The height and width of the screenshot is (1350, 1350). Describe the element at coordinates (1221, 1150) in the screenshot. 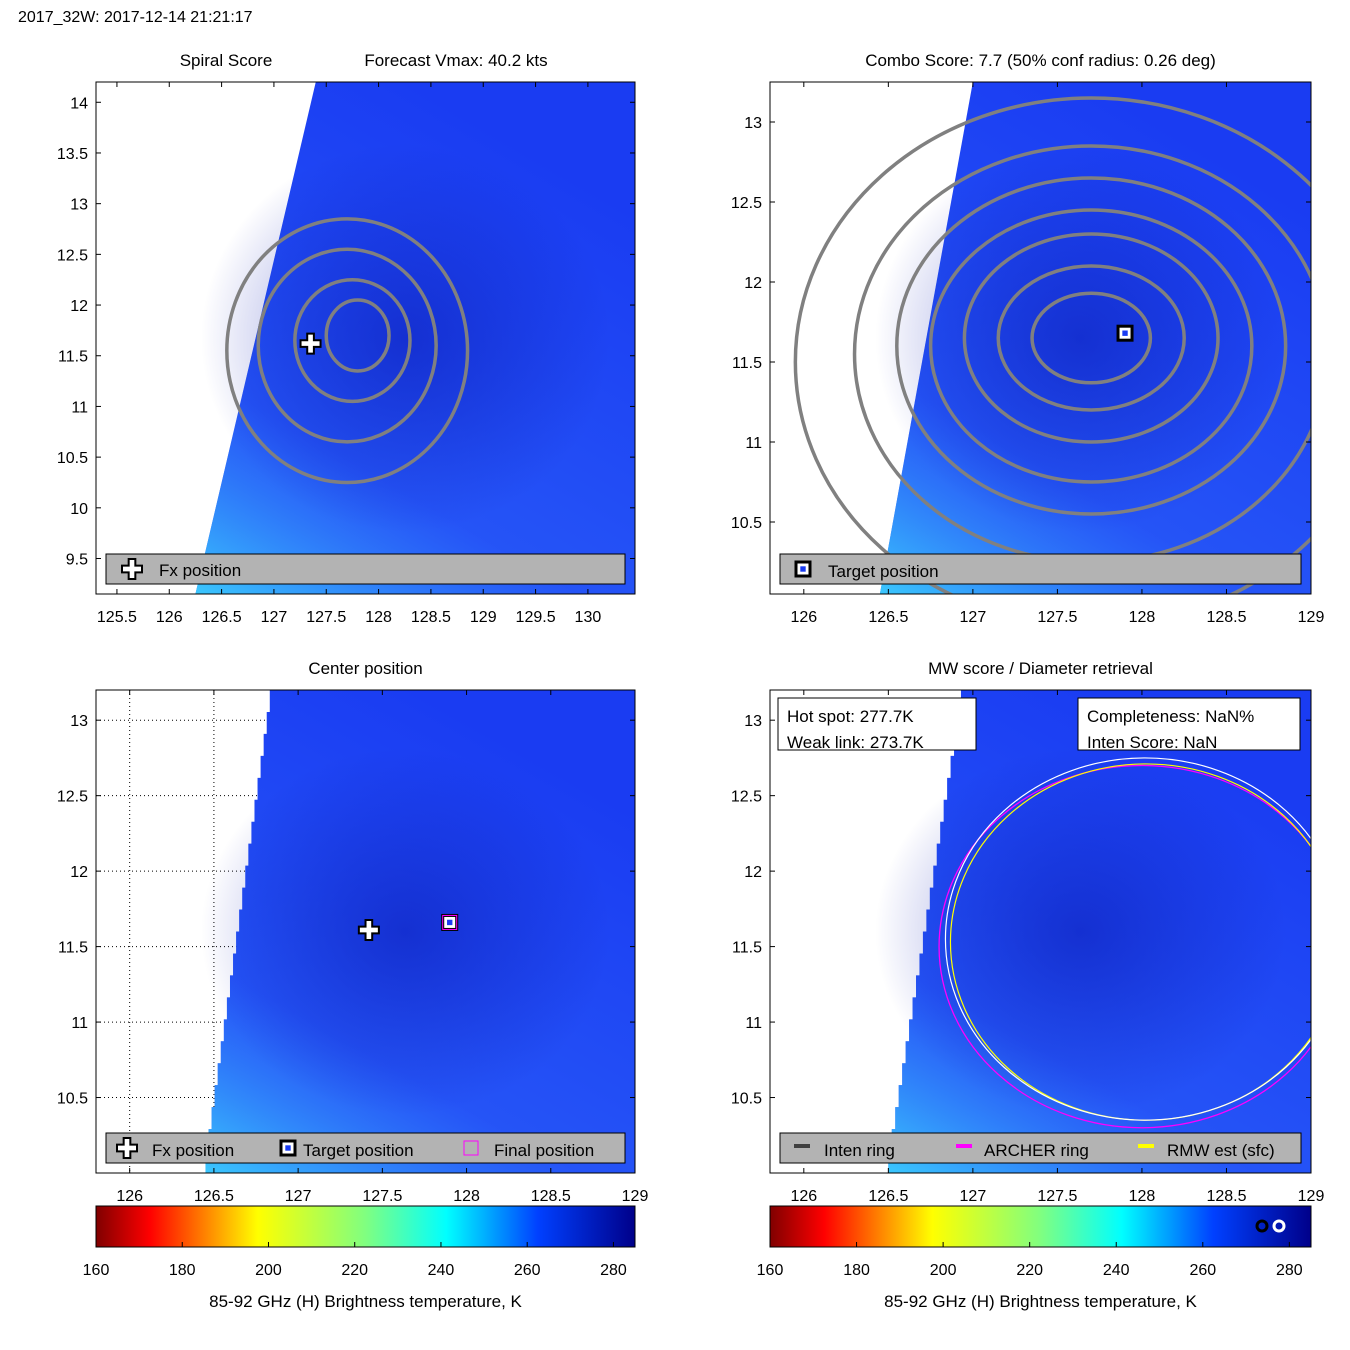

I see `legend-label: RMW est (sfc)` at that location.